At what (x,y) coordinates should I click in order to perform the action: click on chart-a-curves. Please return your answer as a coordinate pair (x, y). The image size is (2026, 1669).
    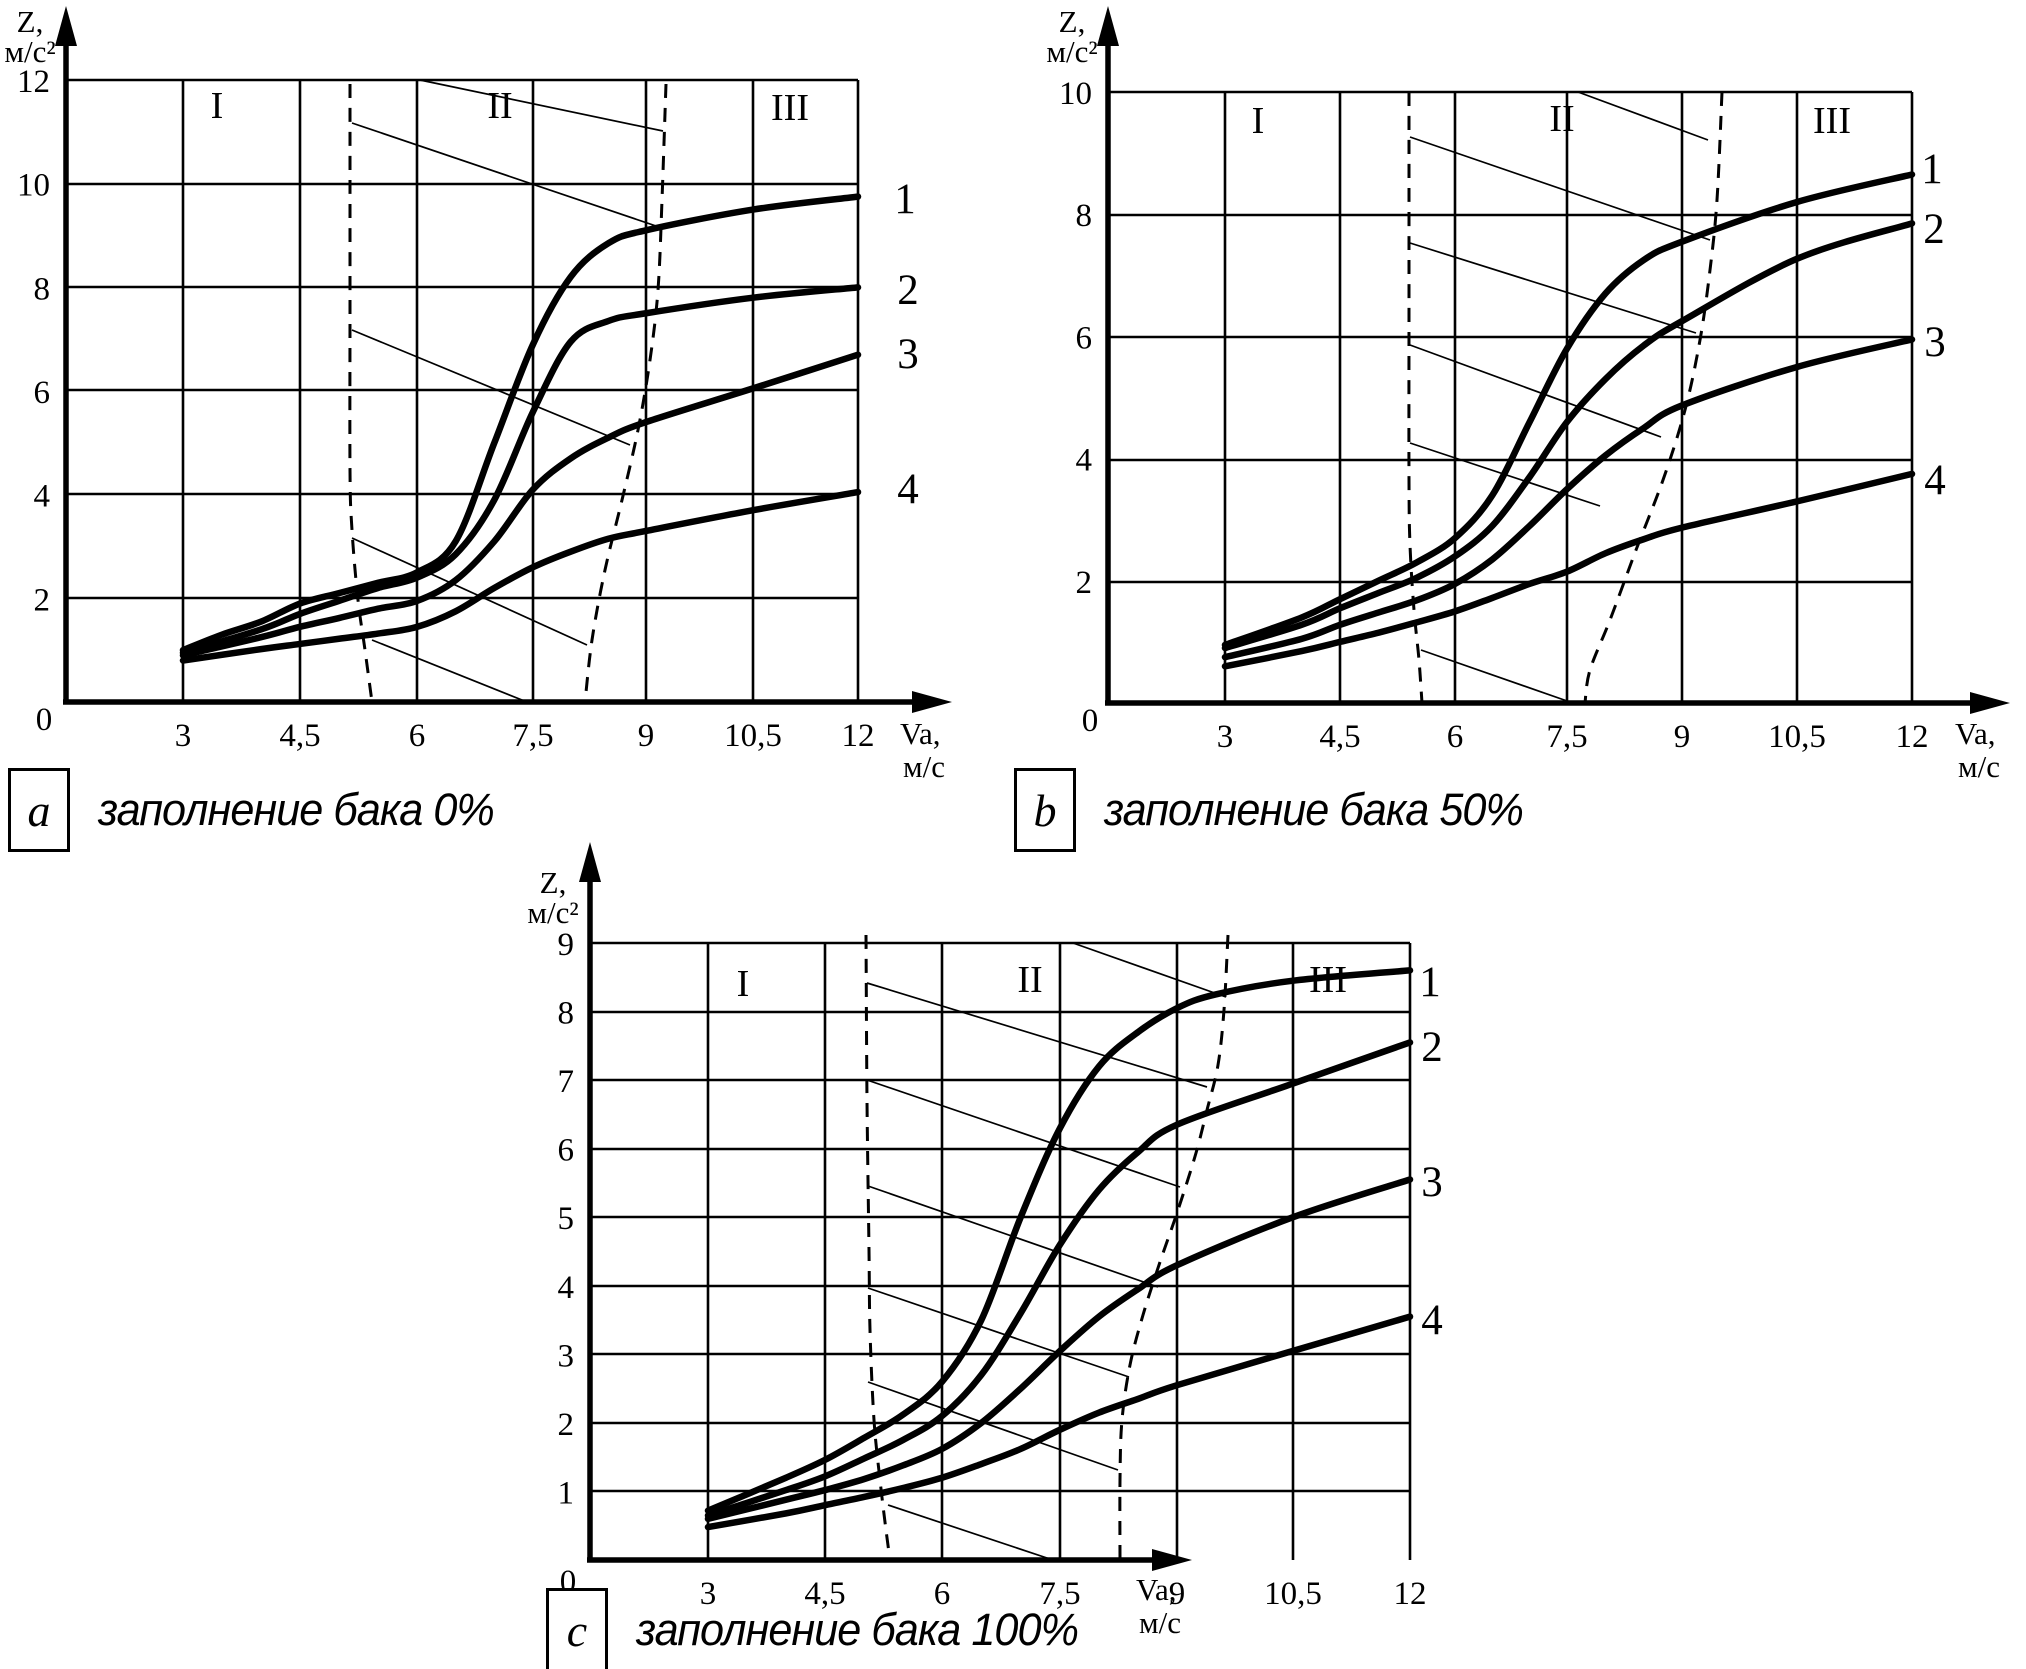
    Looking at the image, I should click on (520, 428).